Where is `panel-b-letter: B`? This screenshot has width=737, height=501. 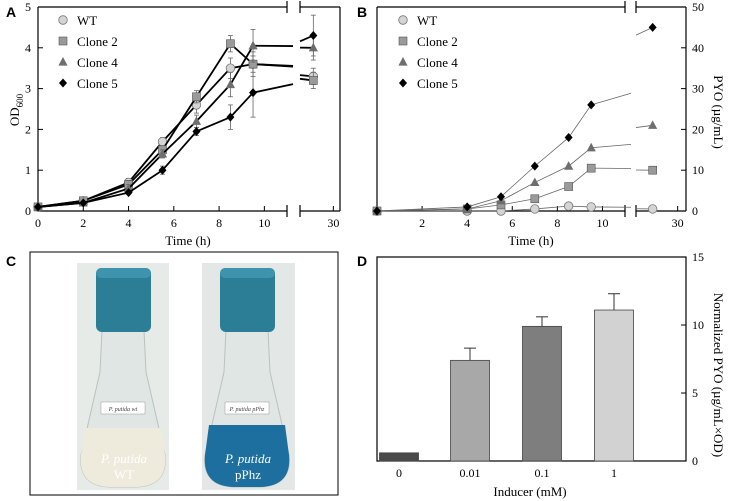
panel-b-letter: B is located at coordinates (362, 12).